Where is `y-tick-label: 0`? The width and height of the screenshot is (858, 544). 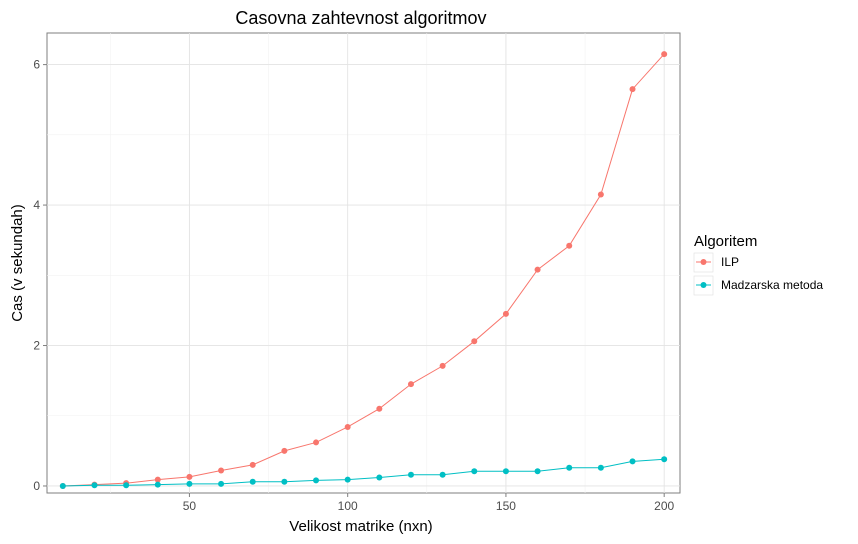
y-tick-label: 0 is located at coordinates (36, 486).